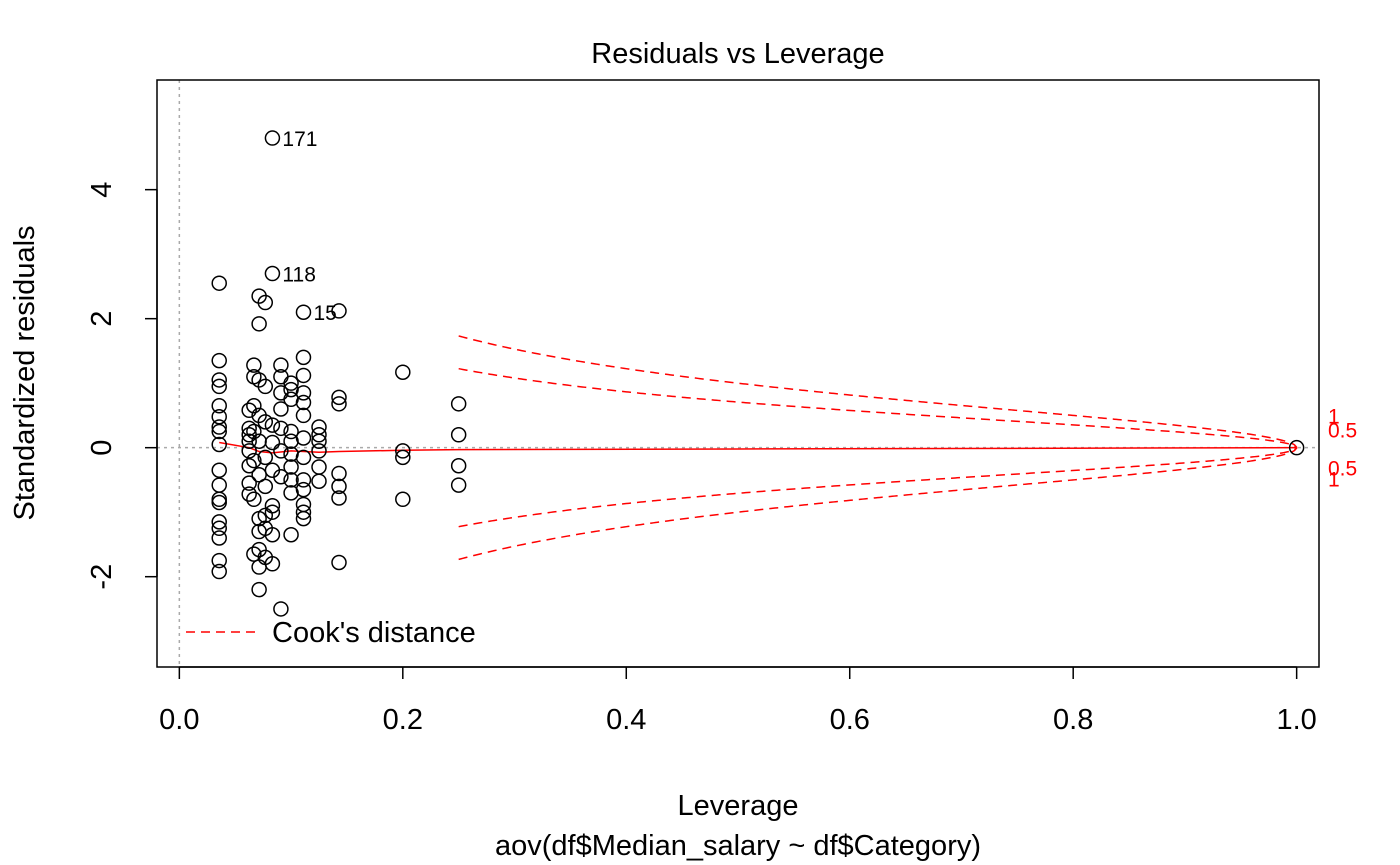 This screenshot has width=1400, height=865. I want to click on point-label: 15, so click(324, 313).